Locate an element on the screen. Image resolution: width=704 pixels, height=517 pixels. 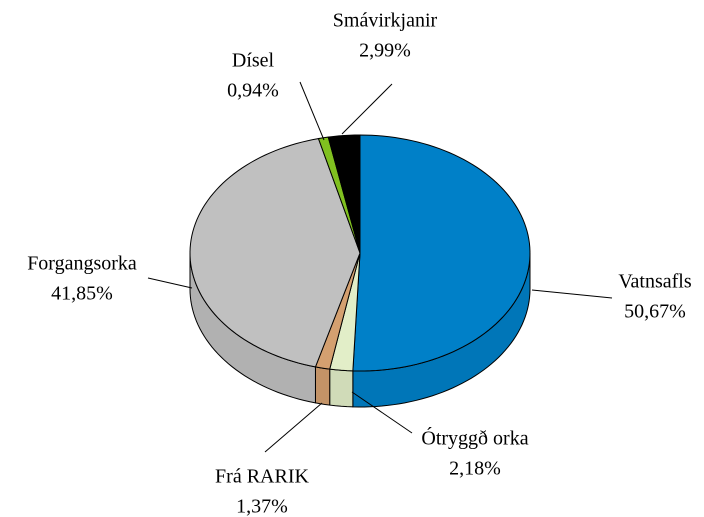
slice-value: 0,94% is located at coordinates (253, 91).